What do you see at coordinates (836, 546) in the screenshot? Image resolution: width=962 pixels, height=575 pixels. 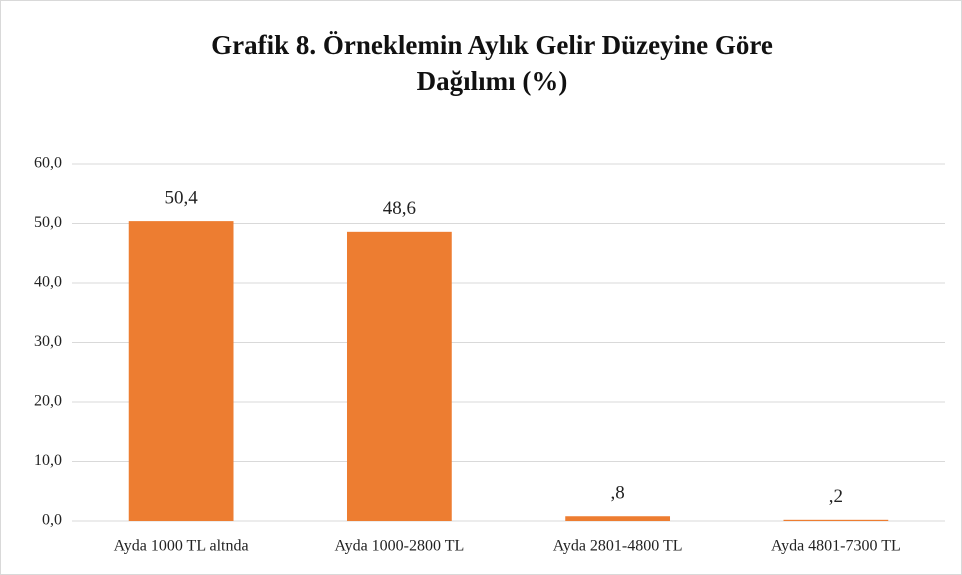 I see `x-tick-label: Ayda 4801-7300 TL` at bounding box center [836, 546].